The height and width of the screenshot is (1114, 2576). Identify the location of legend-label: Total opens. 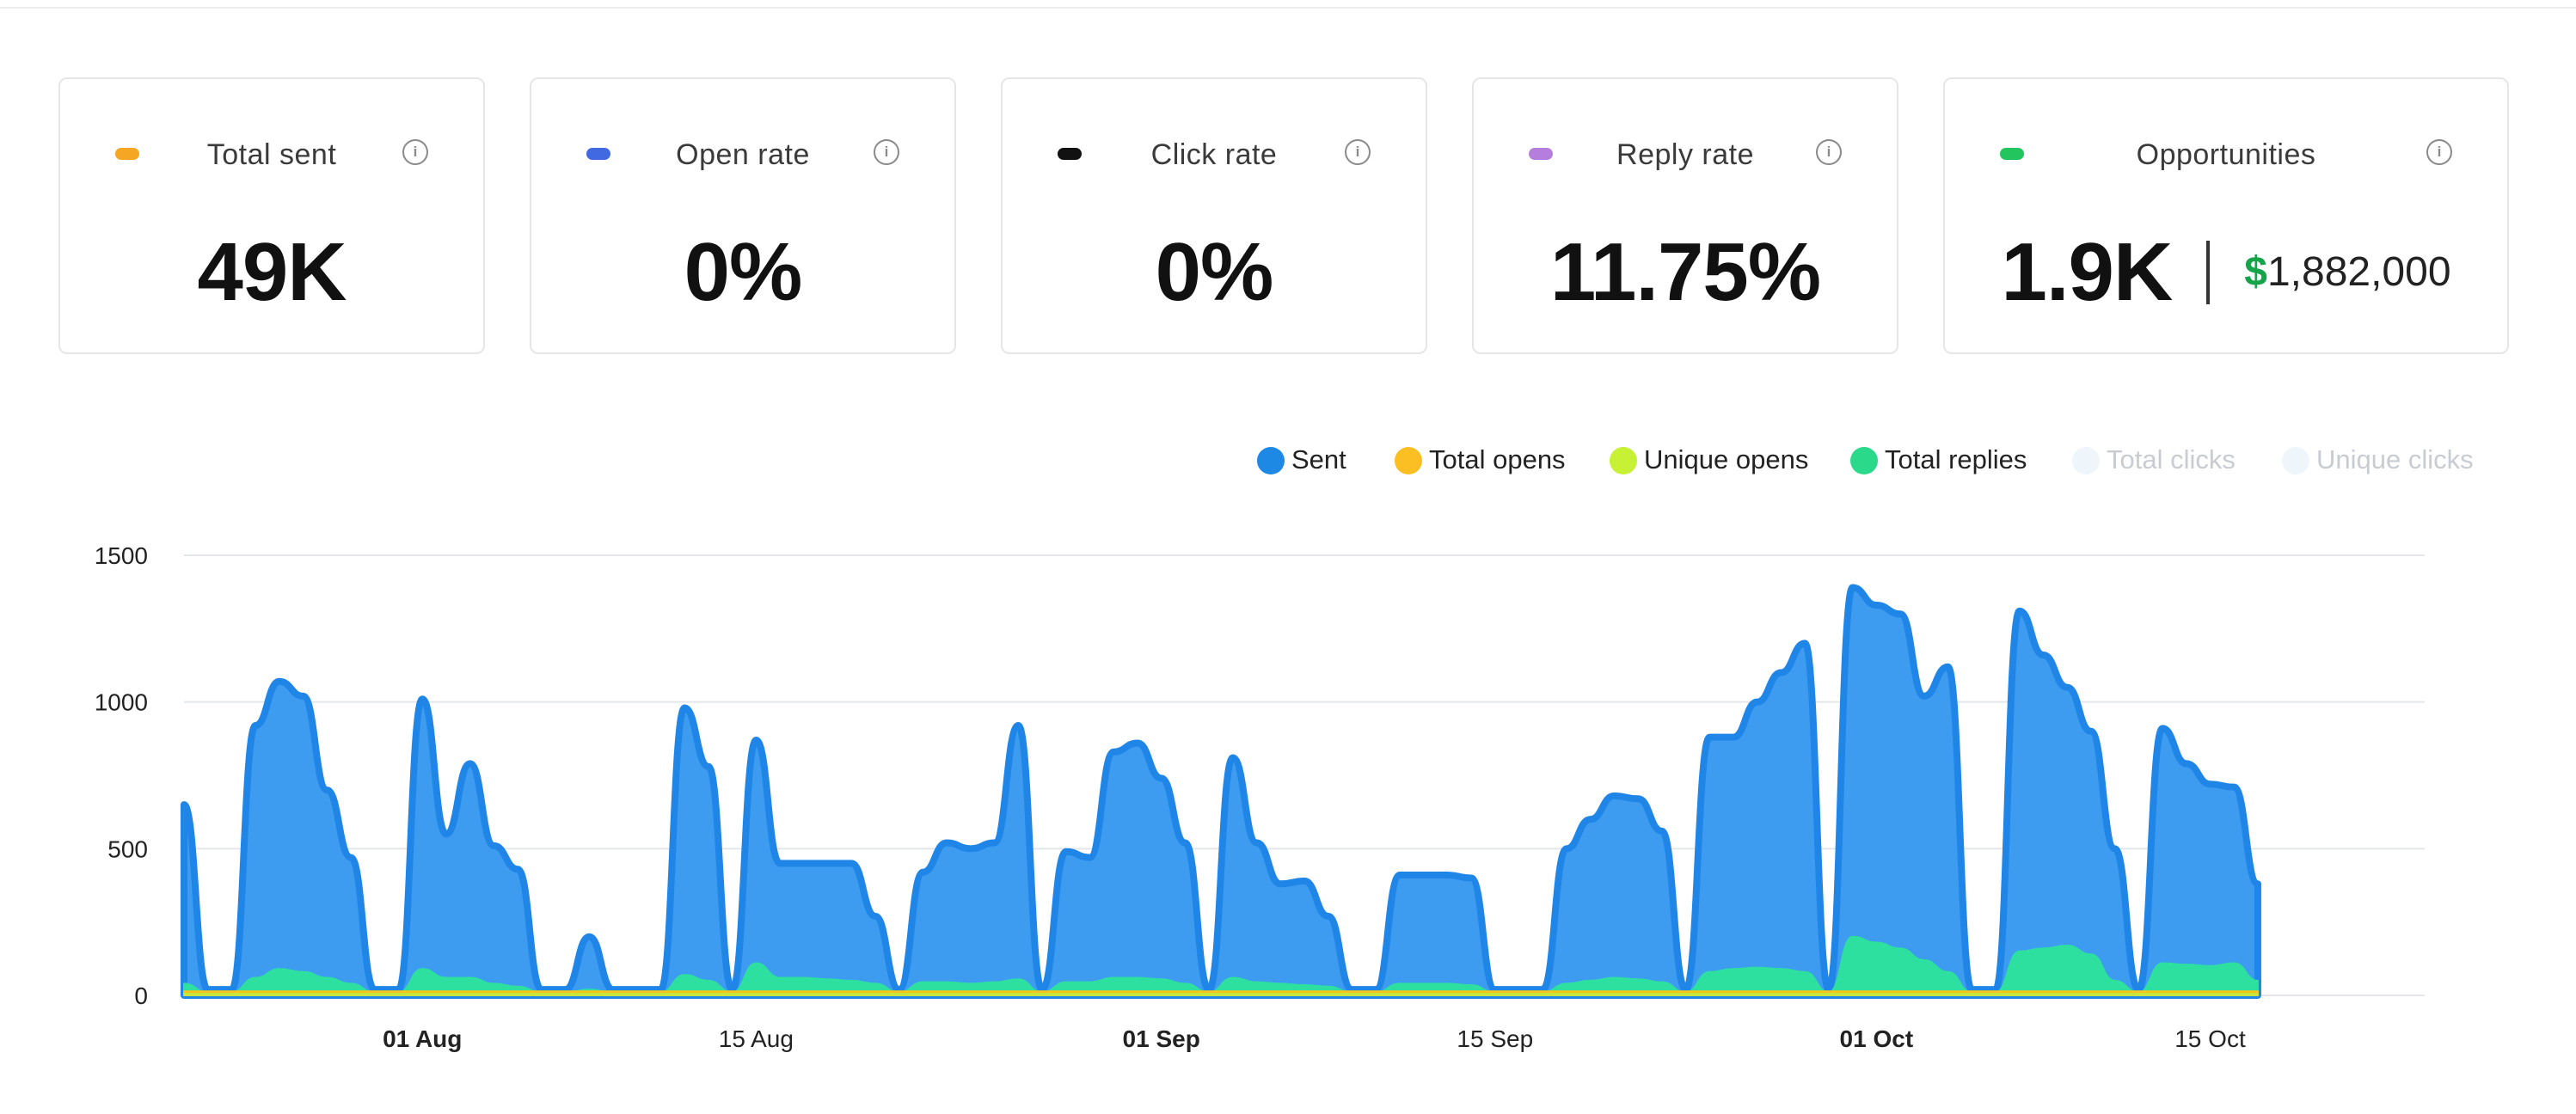
(1497, 459).